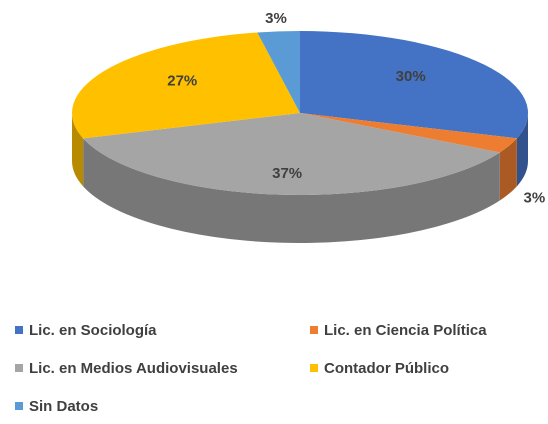 The image size is (548, 424). What do you see at coordinates (182, 81) in the screenshot?
I see `data-label: 27%` at bounding box center [182, 81].